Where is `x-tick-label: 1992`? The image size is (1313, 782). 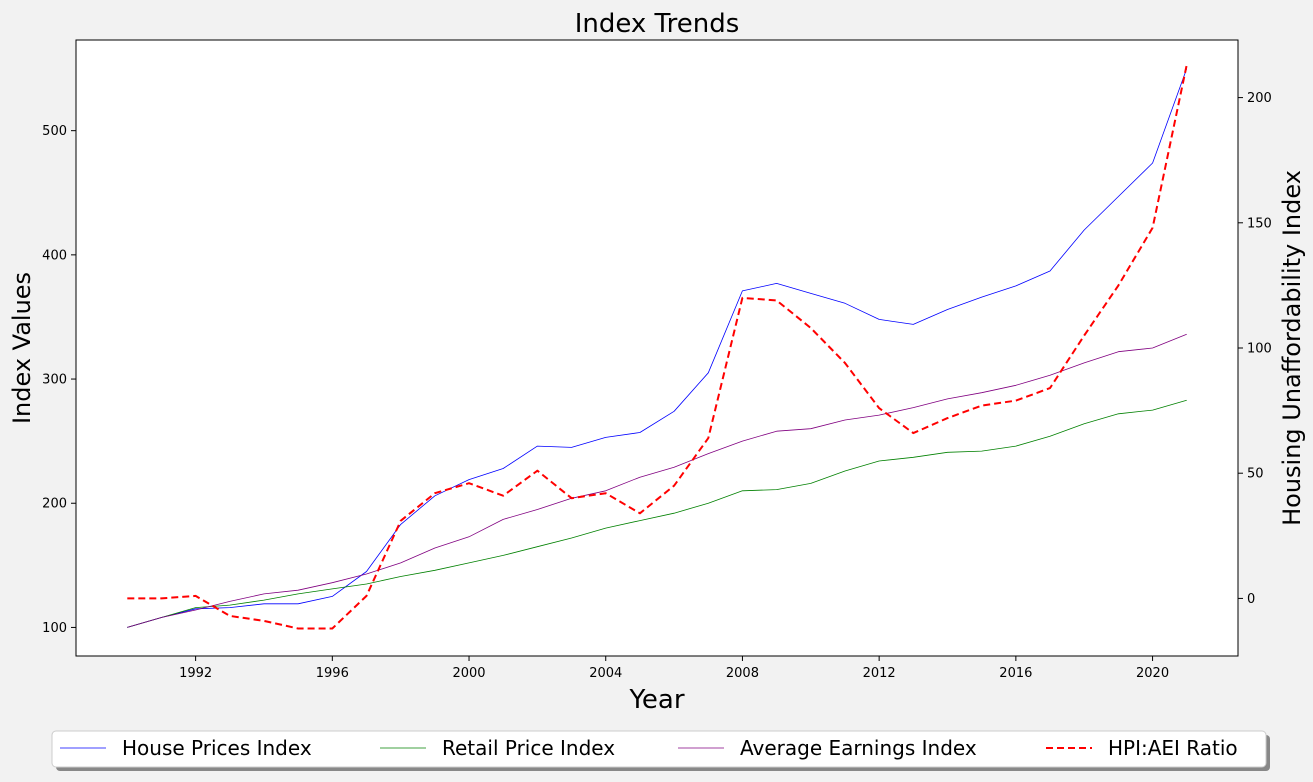 x-tick-label: 1992 is located at coordinates (195, 673).